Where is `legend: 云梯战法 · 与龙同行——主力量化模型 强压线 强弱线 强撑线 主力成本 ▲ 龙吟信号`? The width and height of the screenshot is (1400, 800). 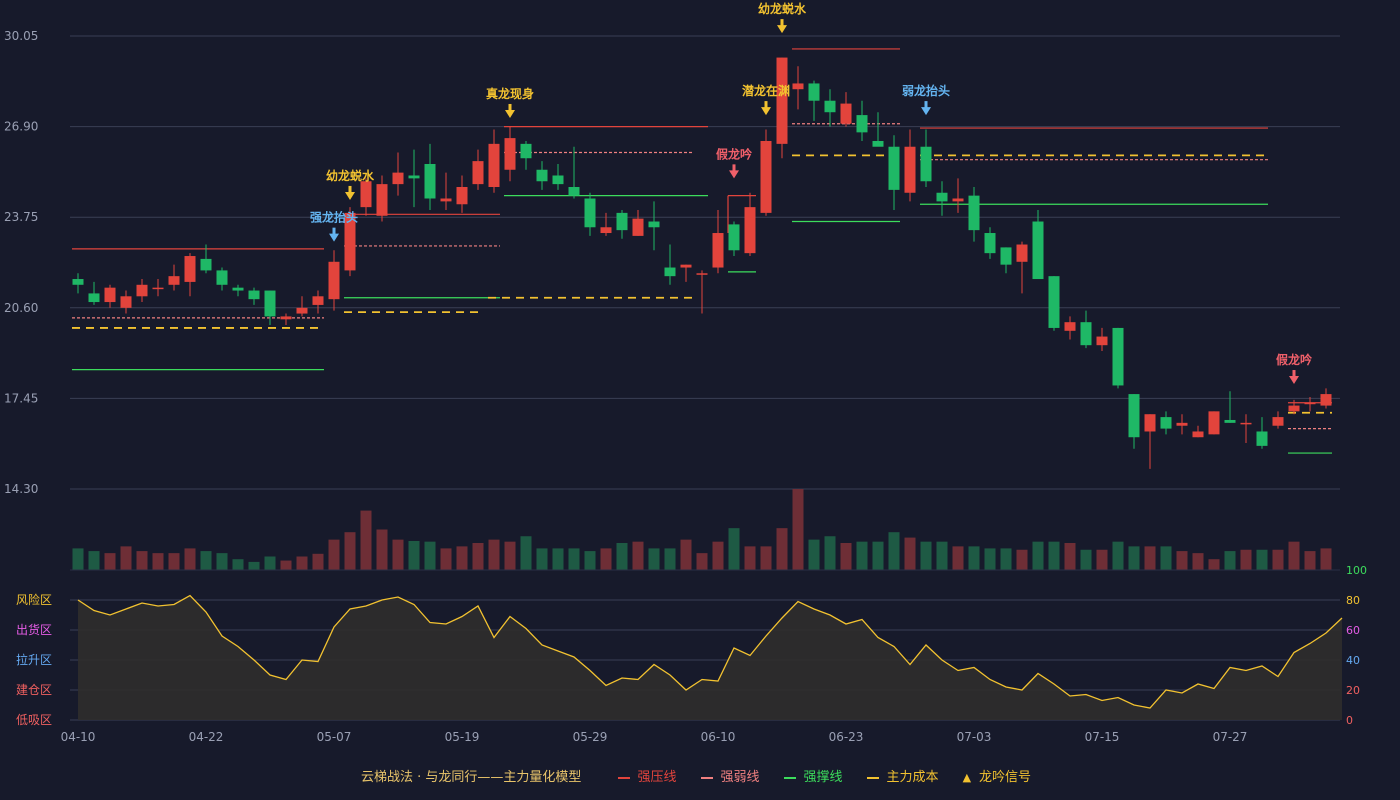
legend: 云梯战法 · 与龙同行——主力量化模型 强压线 强弱线 强撑线 主力成本 ▲ 龙吟信号 is located at coordinates (700, 775).